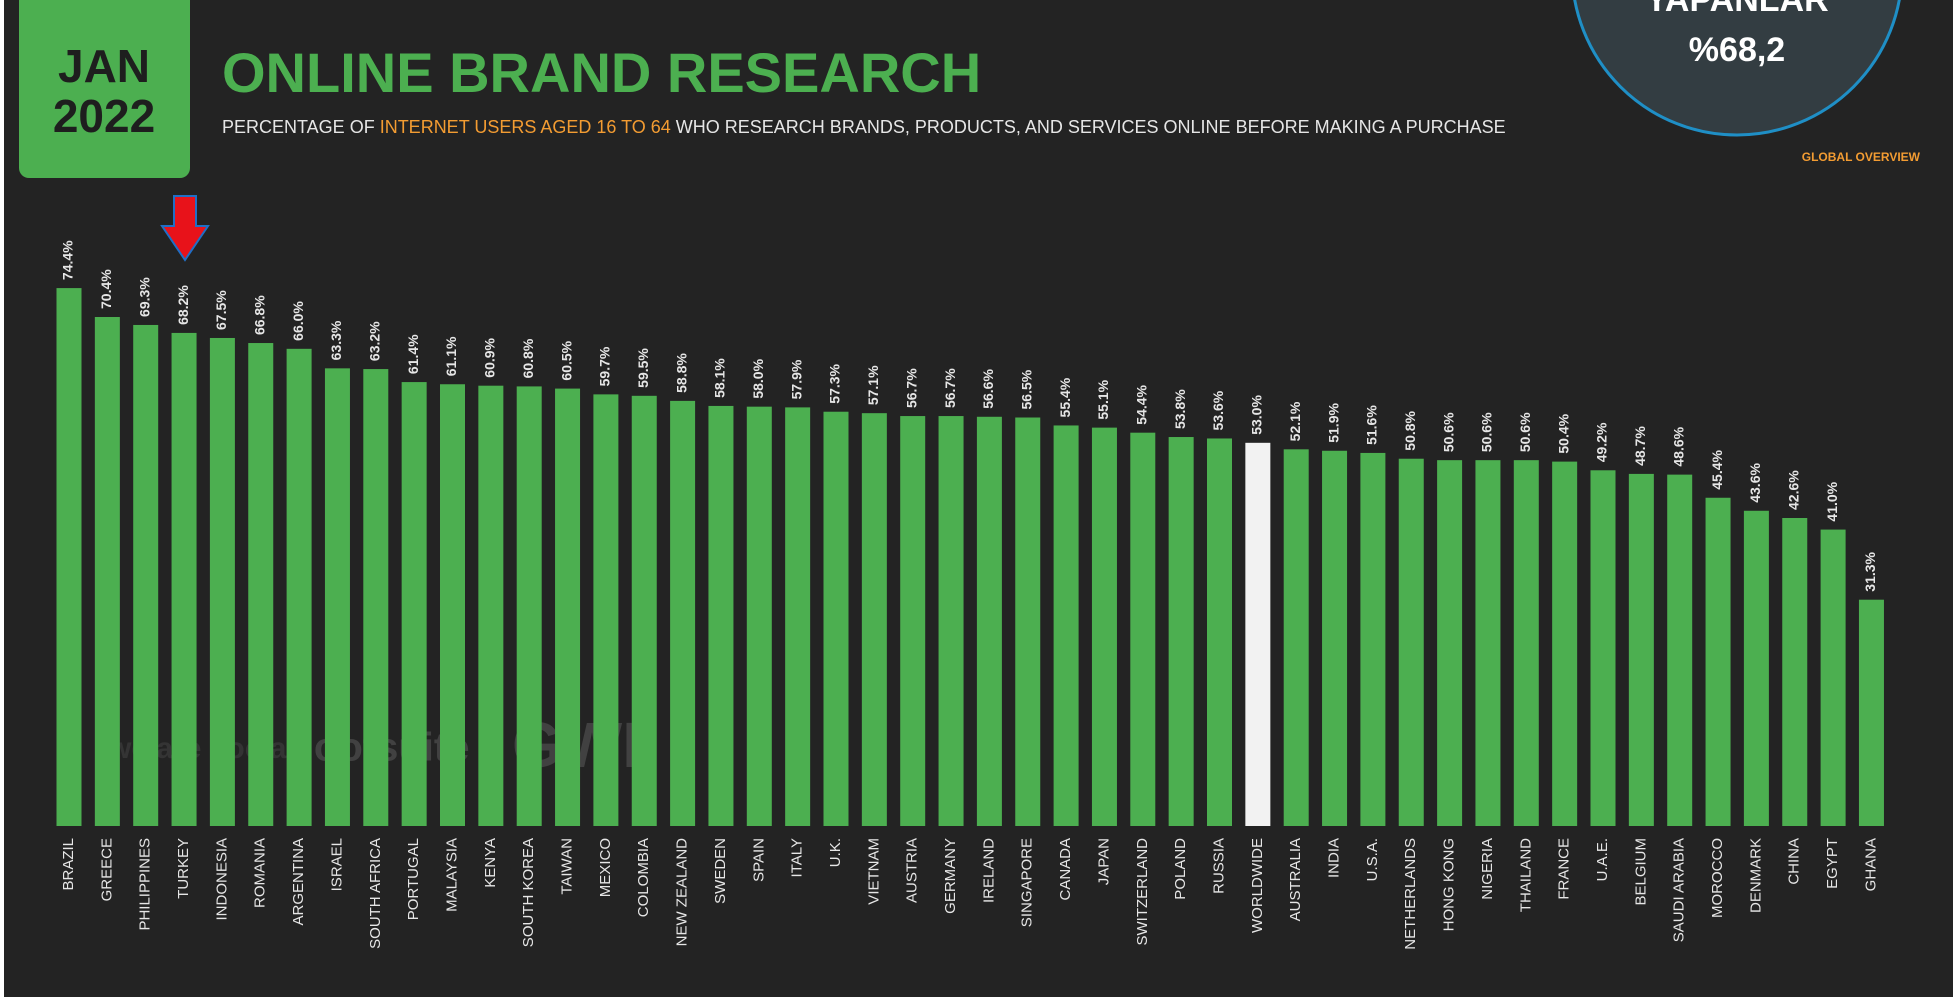 Image resolution: width=1957 pixels, height=1001 pixels. What do you see at coordinates (1180, 409) in the screenshot?
I see `value-label: 53.8%` at bounding box center [1180, 409].